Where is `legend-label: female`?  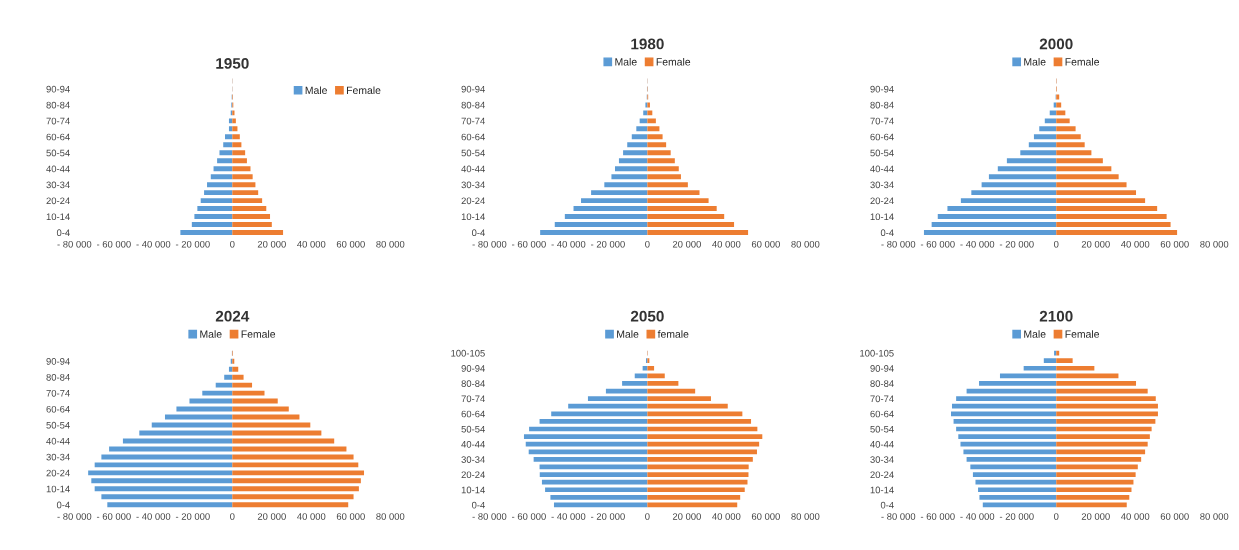 legend-label: female is located at coordinates (673, 334).